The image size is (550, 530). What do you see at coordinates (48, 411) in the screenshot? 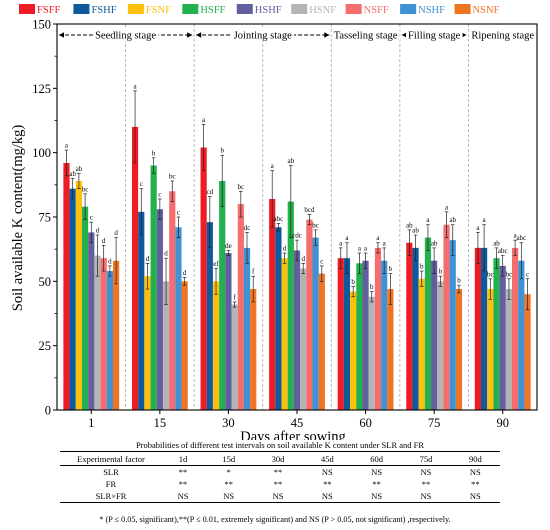
I see `y-tick-label: 0` at bounding box center [48, 411].